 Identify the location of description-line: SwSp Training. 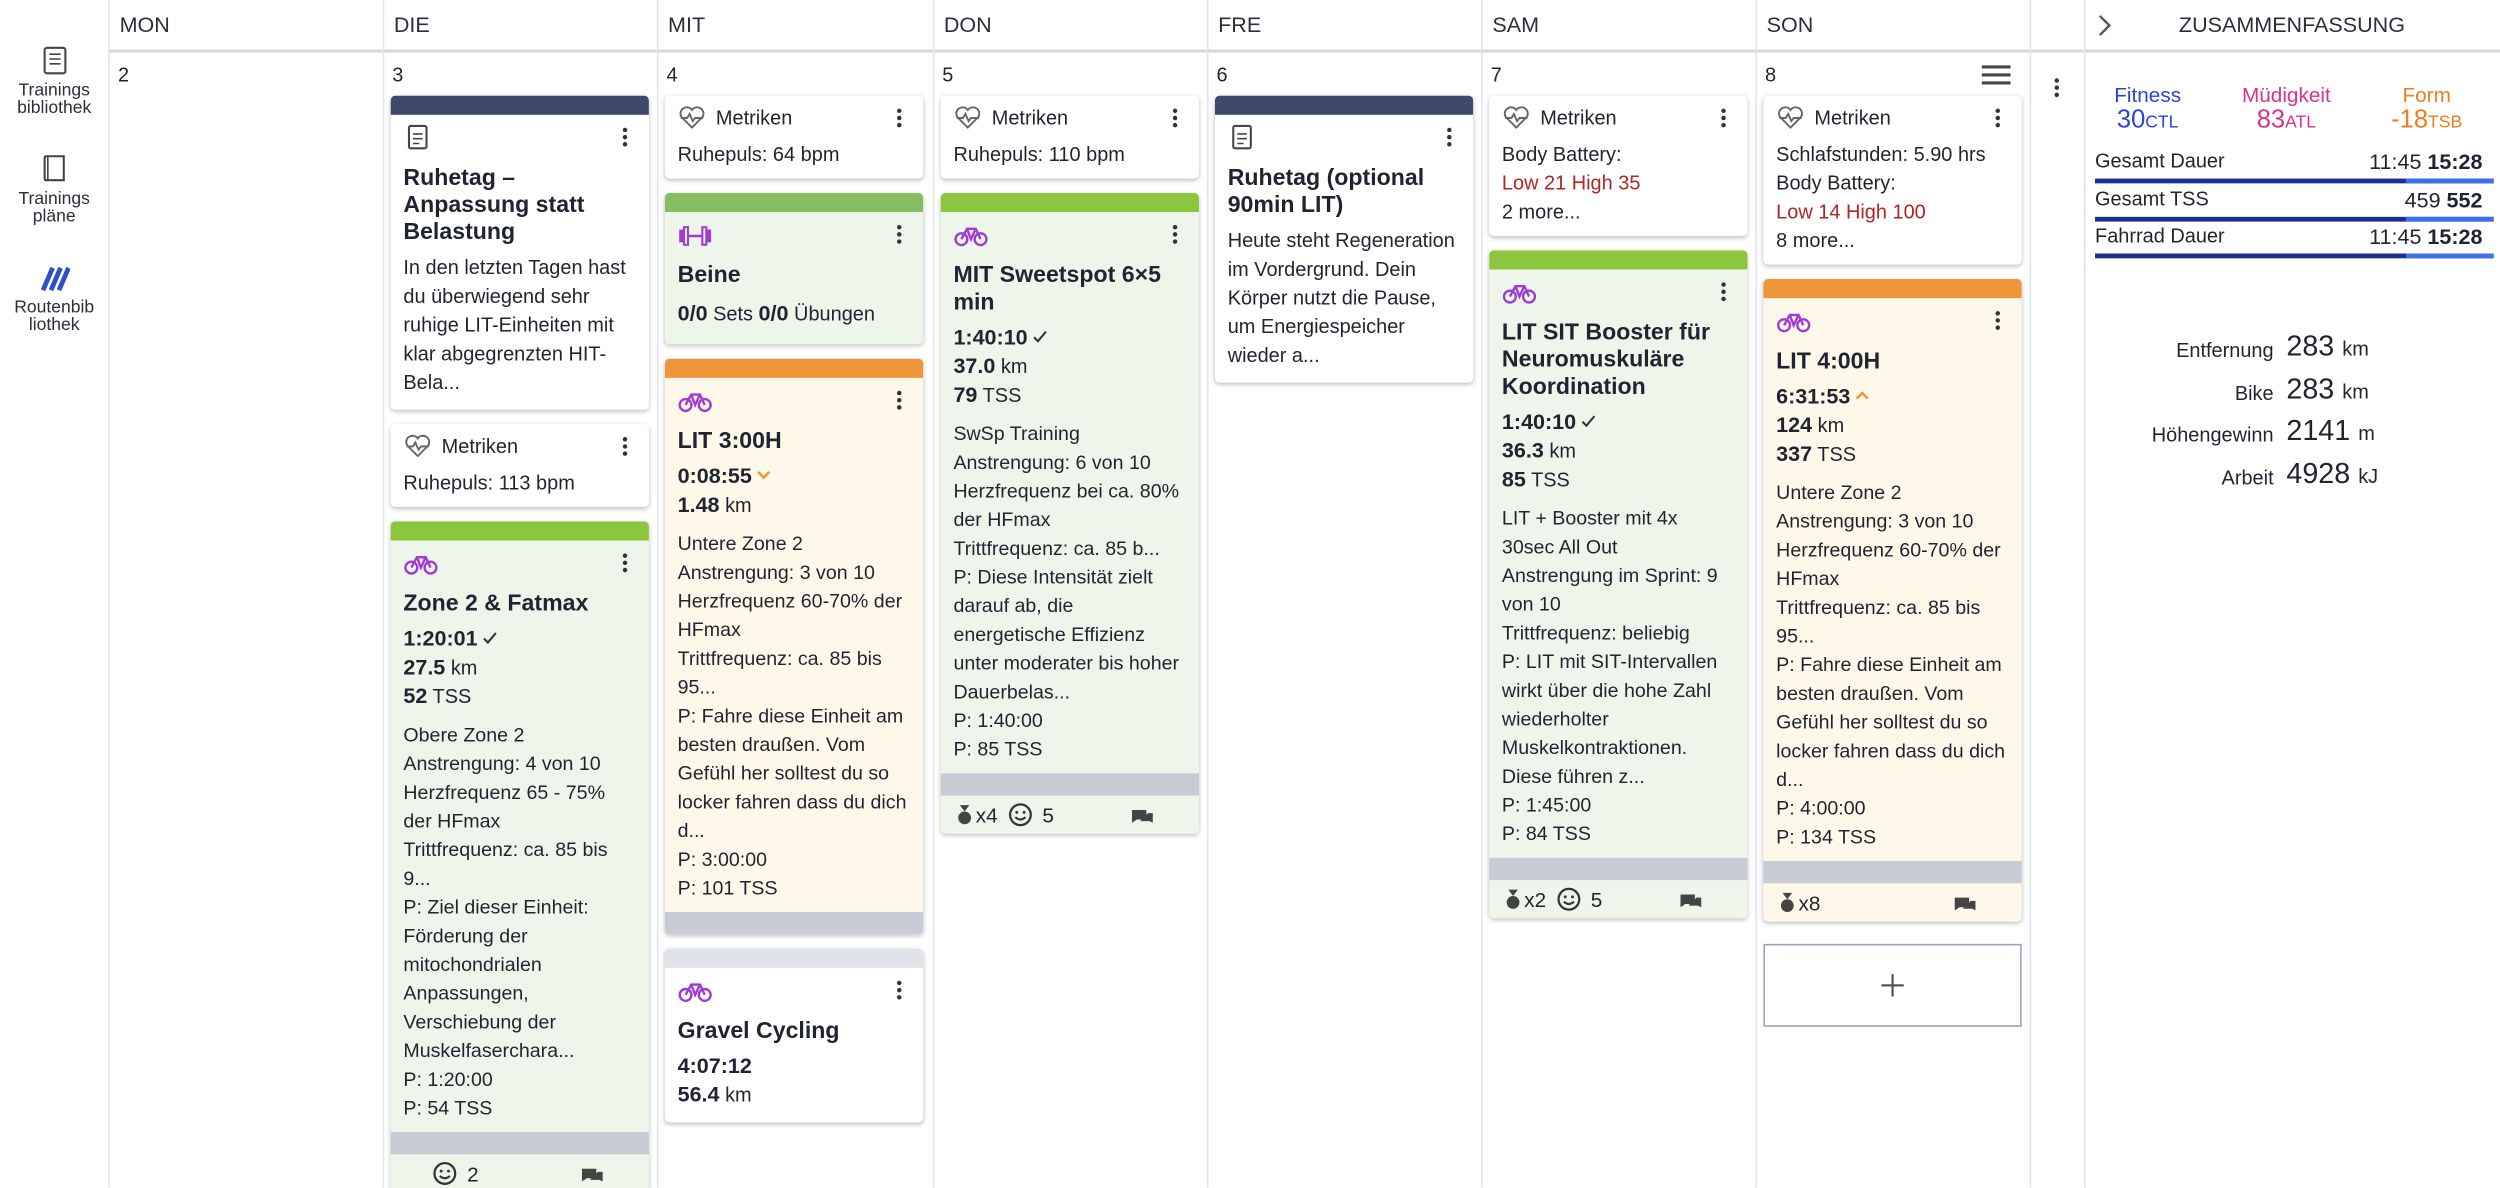
(1016, 433).